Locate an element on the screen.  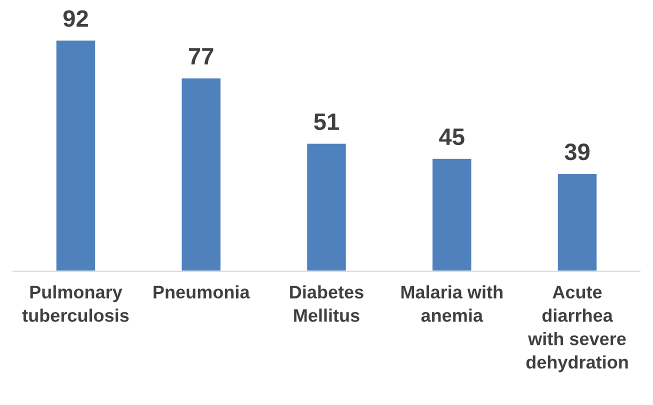
x-tick-label: Malaria with anemia is located at coordinates (451, 303).